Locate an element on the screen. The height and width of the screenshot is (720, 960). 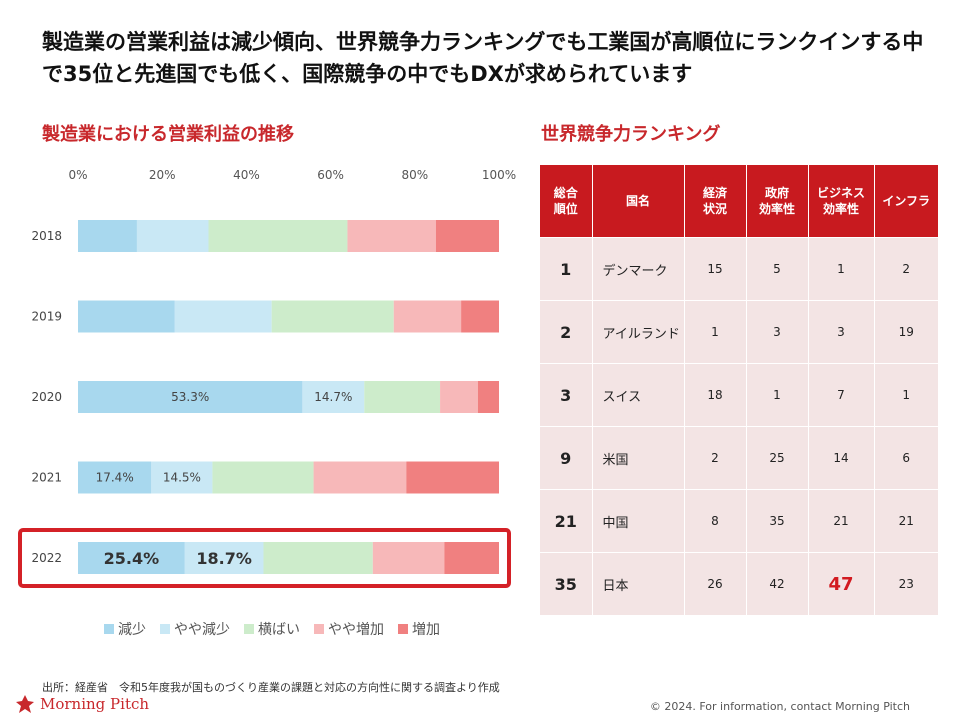
legend-label: 横ばい is located at coordinates (279, 630).